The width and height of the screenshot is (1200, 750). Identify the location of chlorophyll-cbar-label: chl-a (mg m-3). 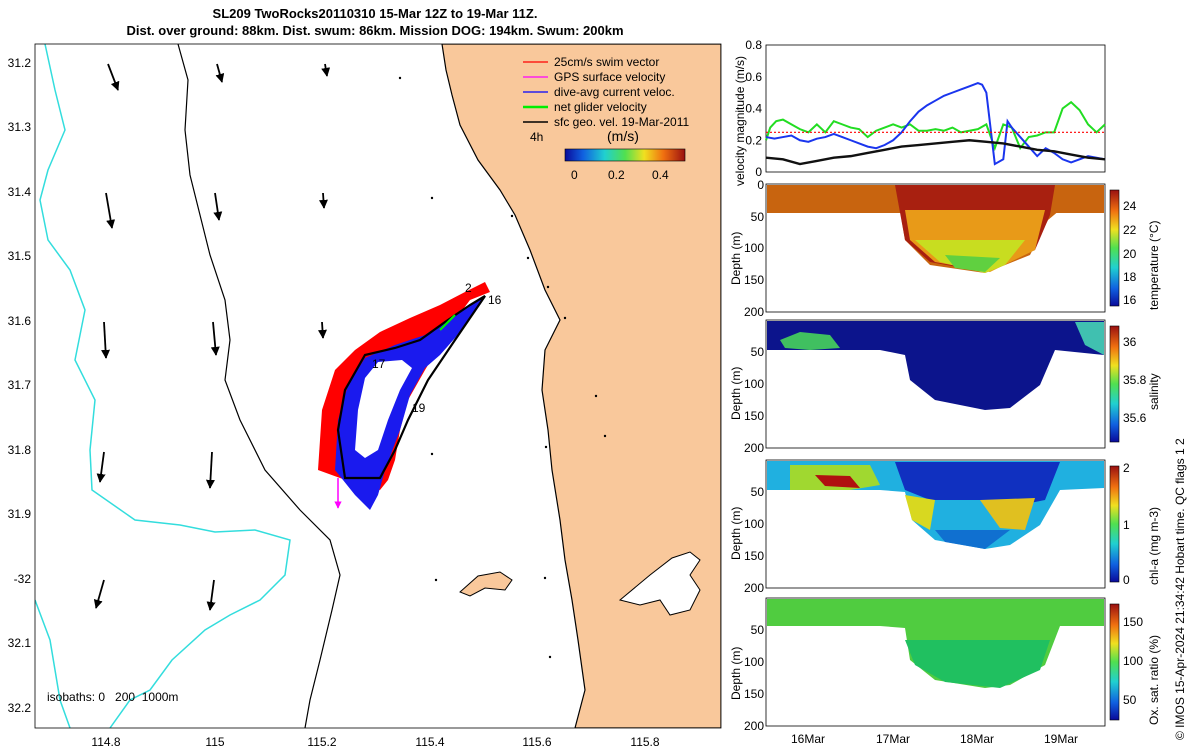
(1154, 546).